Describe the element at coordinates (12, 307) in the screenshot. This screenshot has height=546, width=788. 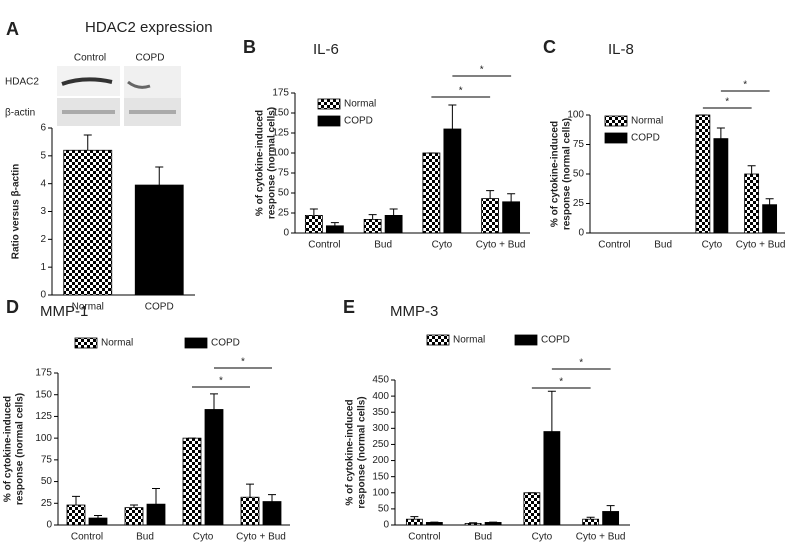
I see `panel-letter: D` at that location.